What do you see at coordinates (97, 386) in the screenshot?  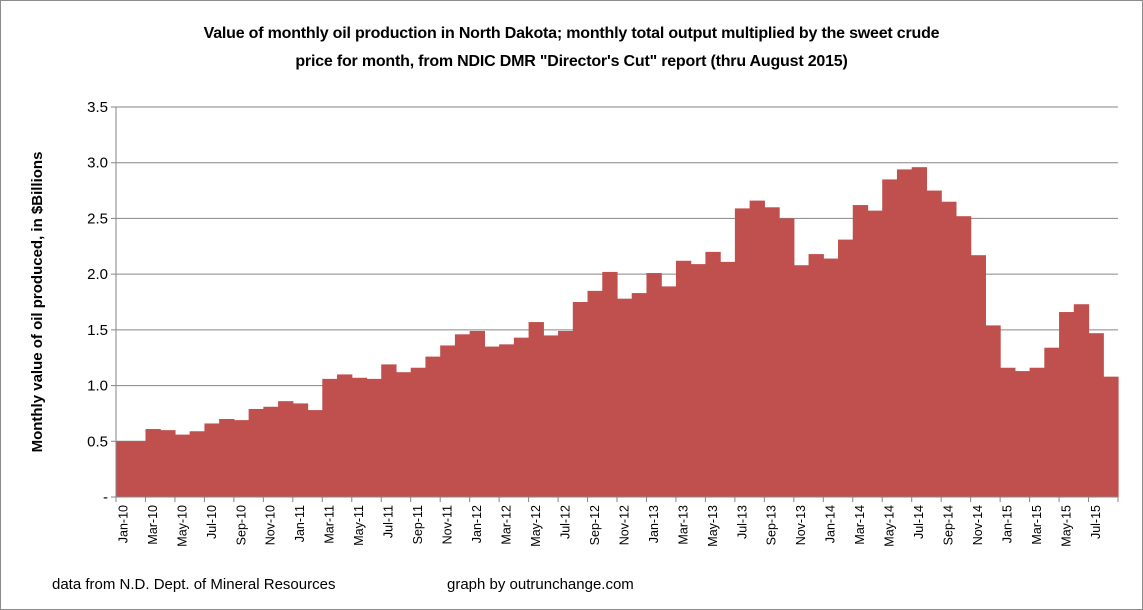 I see `y-tick-label: 1.0` at bounding box center [97, 386].